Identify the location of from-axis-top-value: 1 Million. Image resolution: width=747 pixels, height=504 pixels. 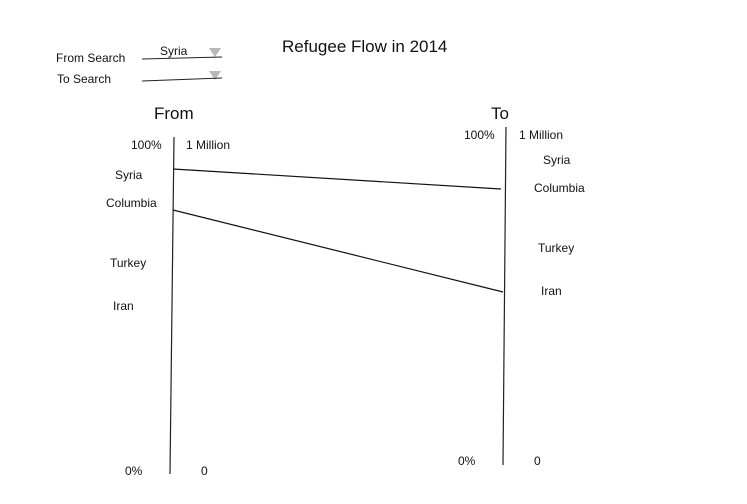
(208, 145).